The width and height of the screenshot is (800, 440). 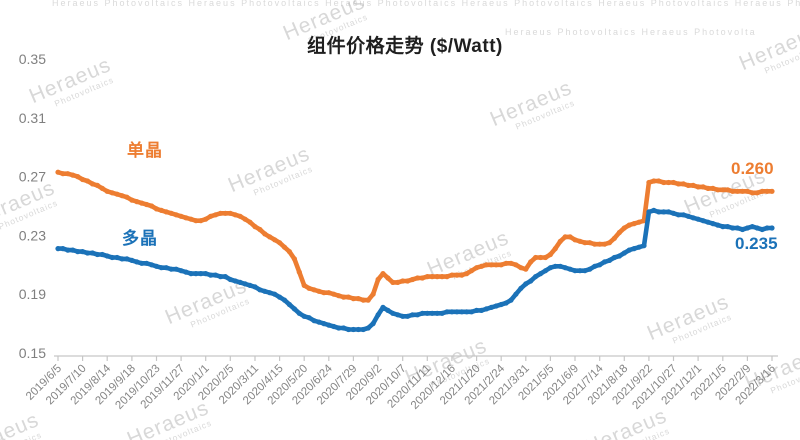 What do you see at coordinates (32, 59) in the screenshot?
I see `y-tick-label: 0.35` at bounding box center [32, 59].